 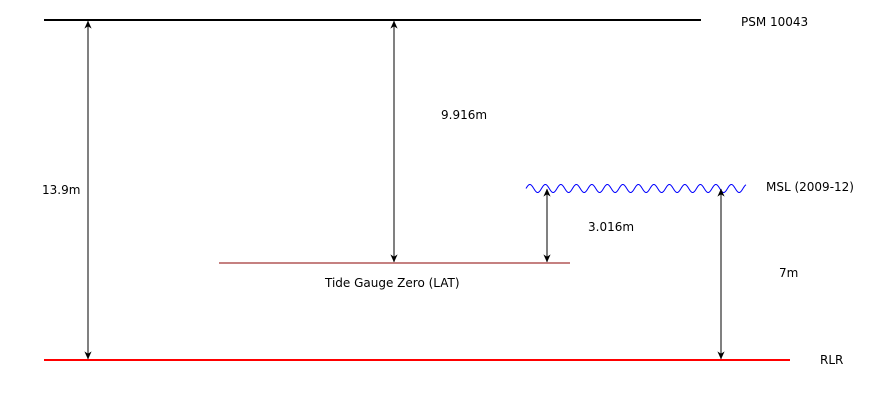 What do you see at coordinates (810, 187) in the screenshot?
I see `msl-label: MSL (2009-12)` at bounding box center [810, 187].